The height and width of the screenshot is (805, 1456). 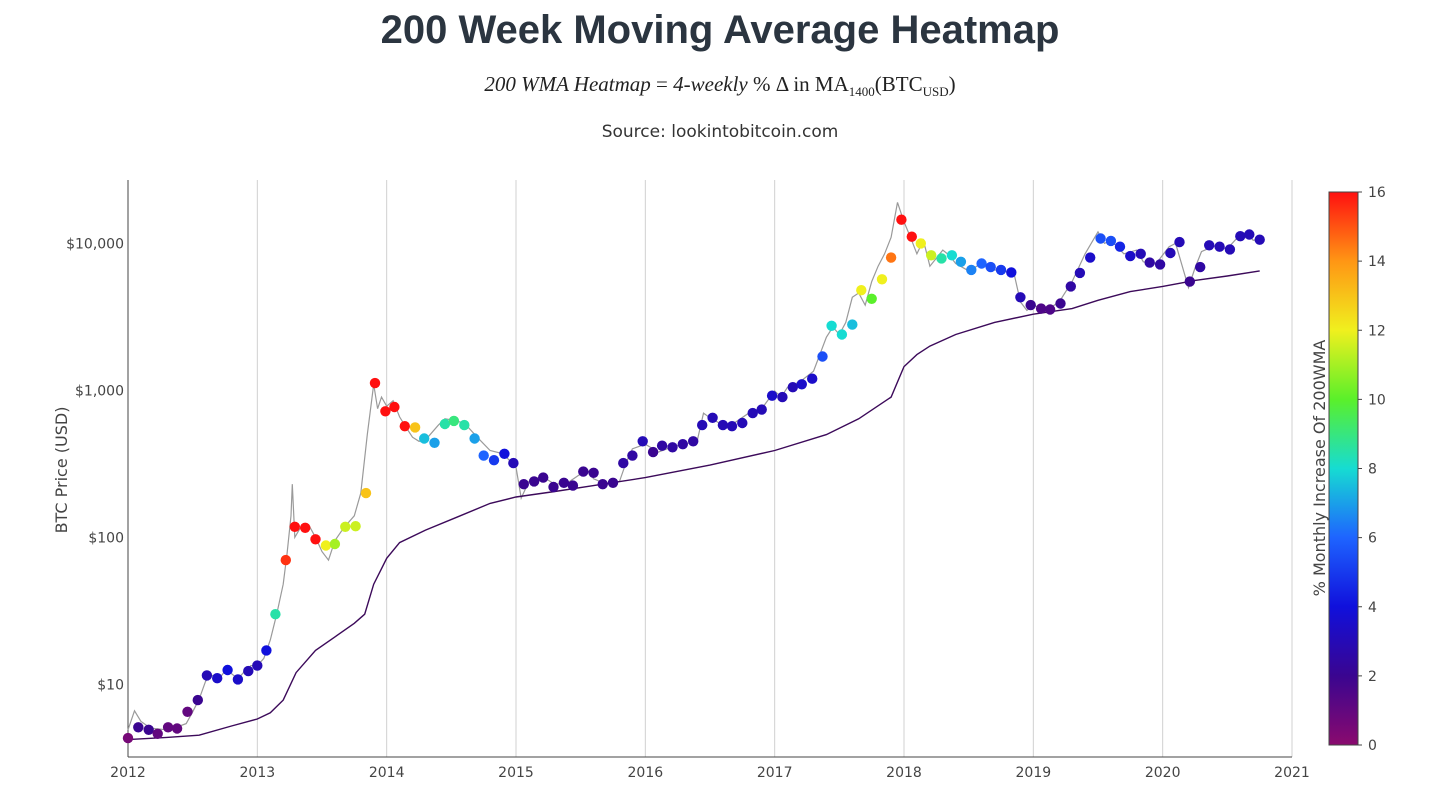 What do you see at coordinates (1034, 773) in the screenshot?
I see `x-tick-label-2019: 2019` at bounding box center [1034, 773].